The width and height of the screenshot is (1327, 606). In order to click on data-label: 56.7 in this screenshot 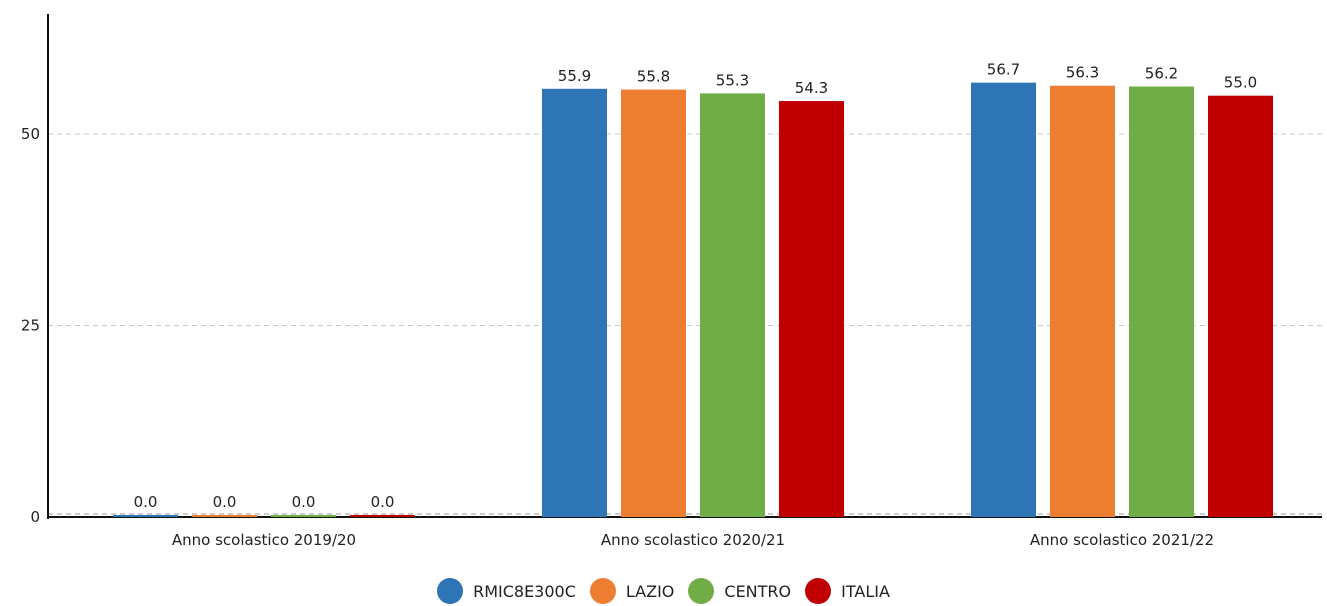, I will do `click(1003, 70)`.